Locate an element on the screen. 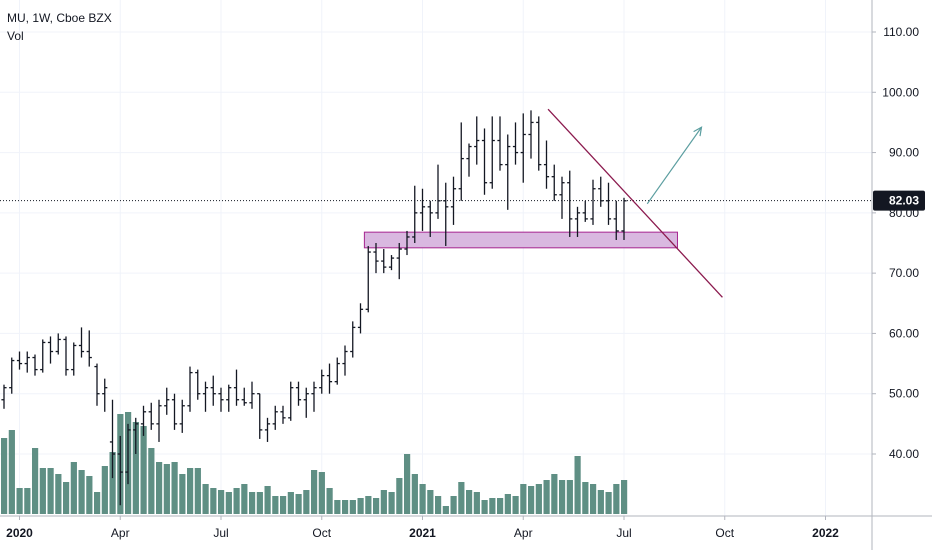 The image size is (932, 550). projection-arrow is located at coordinates (674, 165).